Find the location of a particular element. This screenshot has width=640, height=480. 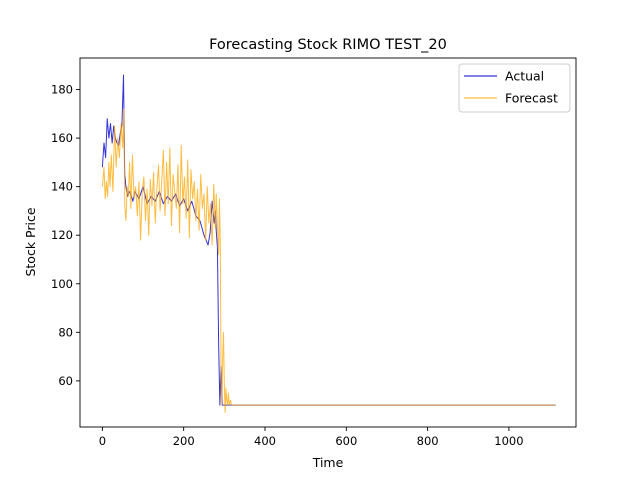

y-axis-label: Stock Price is located at coordinates (30, 241).